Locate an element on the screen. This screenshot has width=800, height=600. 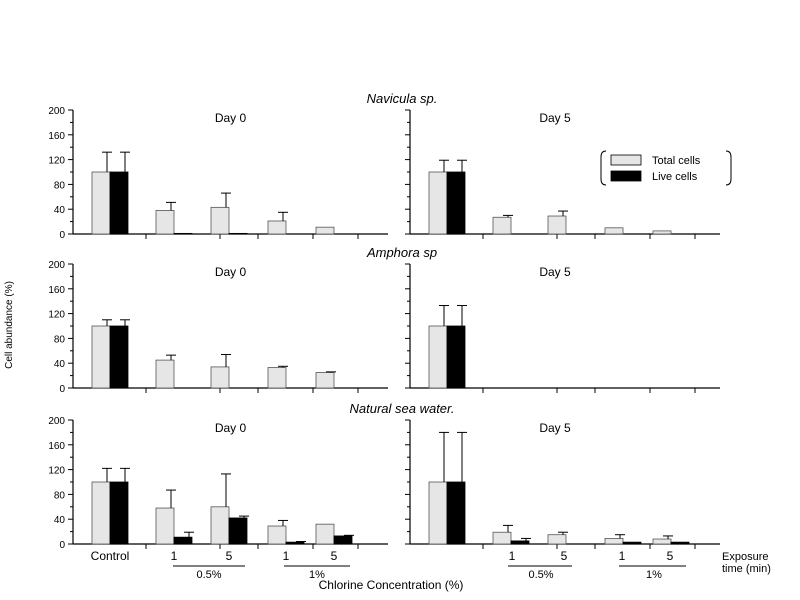
legend-bracket-right is located at coordinates (728, 168).